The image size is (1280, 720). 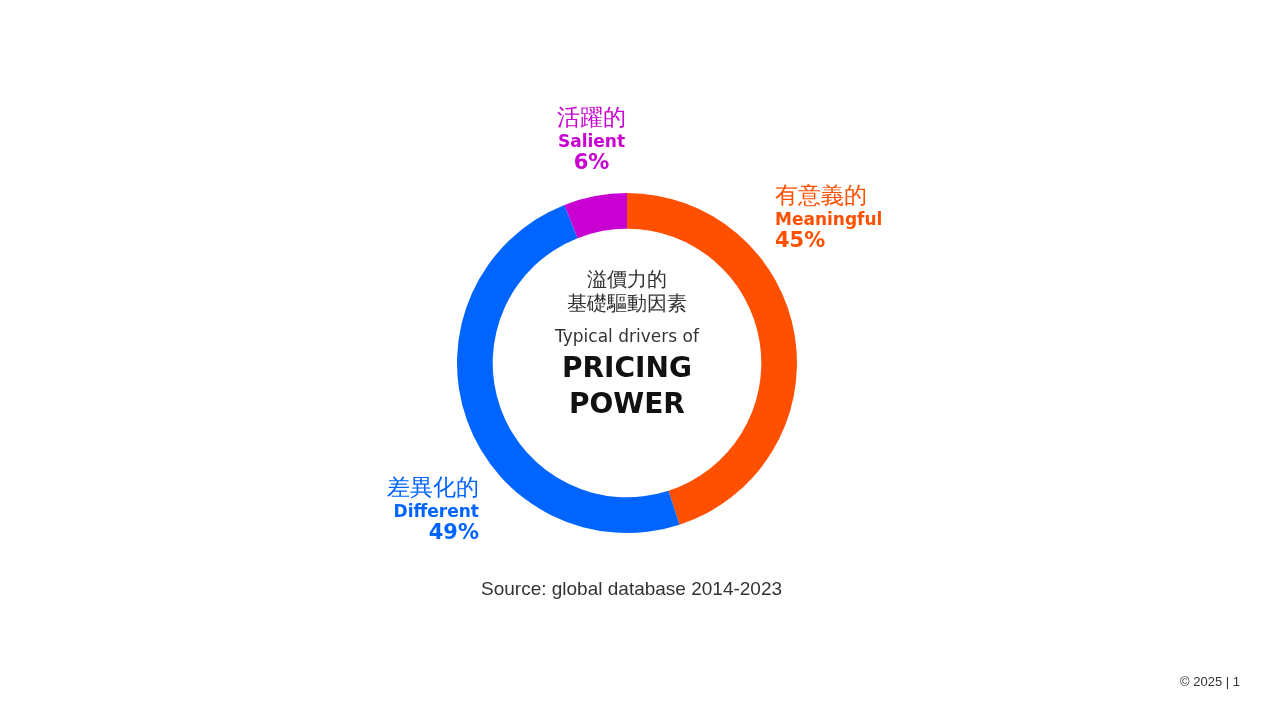 What do you see at coordinates (433, 498) in the screenshot?
I see `slice-label: 差異化的 Different` at bounding box center [433, 498].